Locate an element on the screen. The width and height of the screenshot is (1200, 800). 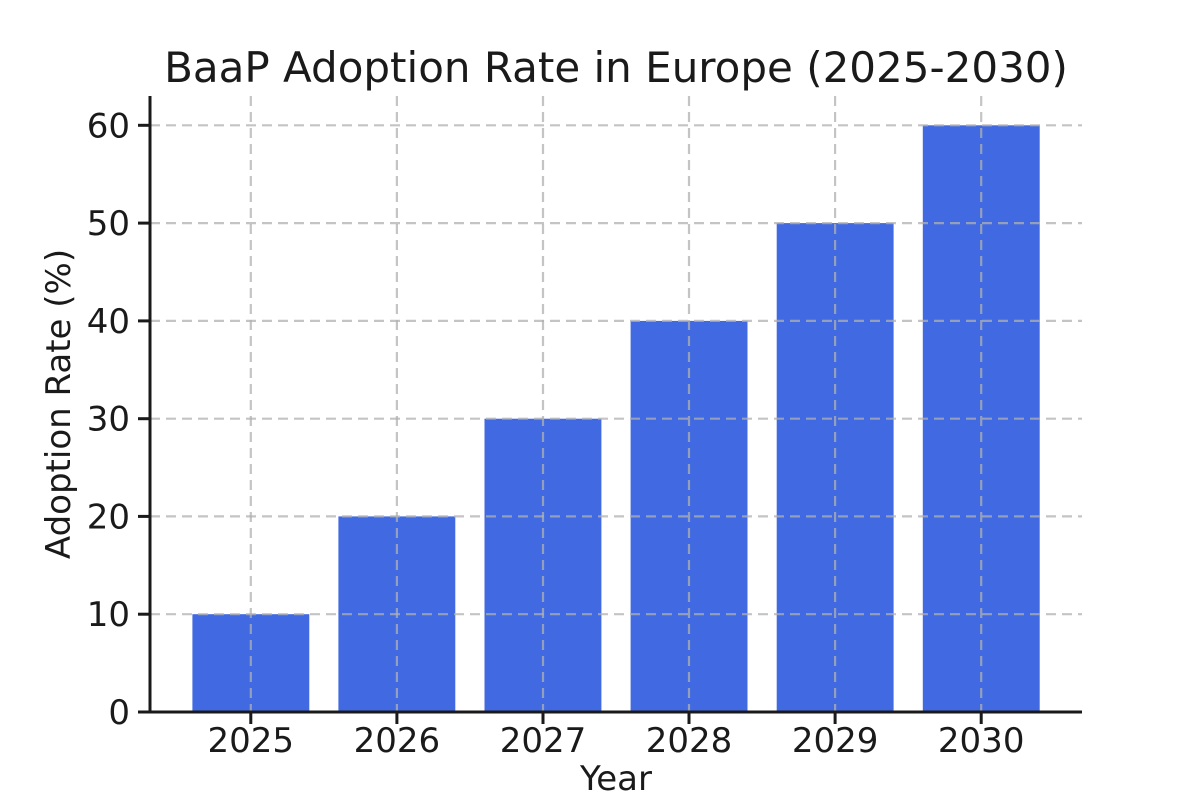
x-tick-label: 2030 is located at coordinates (981, 741).